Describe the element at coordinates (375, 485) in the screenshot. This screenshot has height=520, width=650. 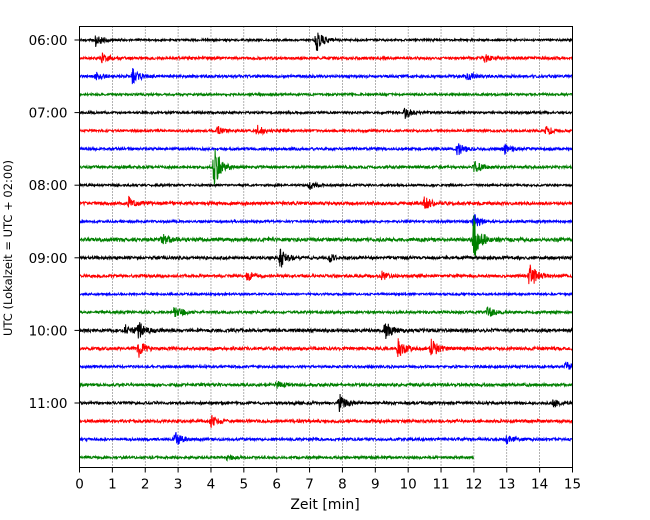
I see `x-tick-label: 9` at that location.